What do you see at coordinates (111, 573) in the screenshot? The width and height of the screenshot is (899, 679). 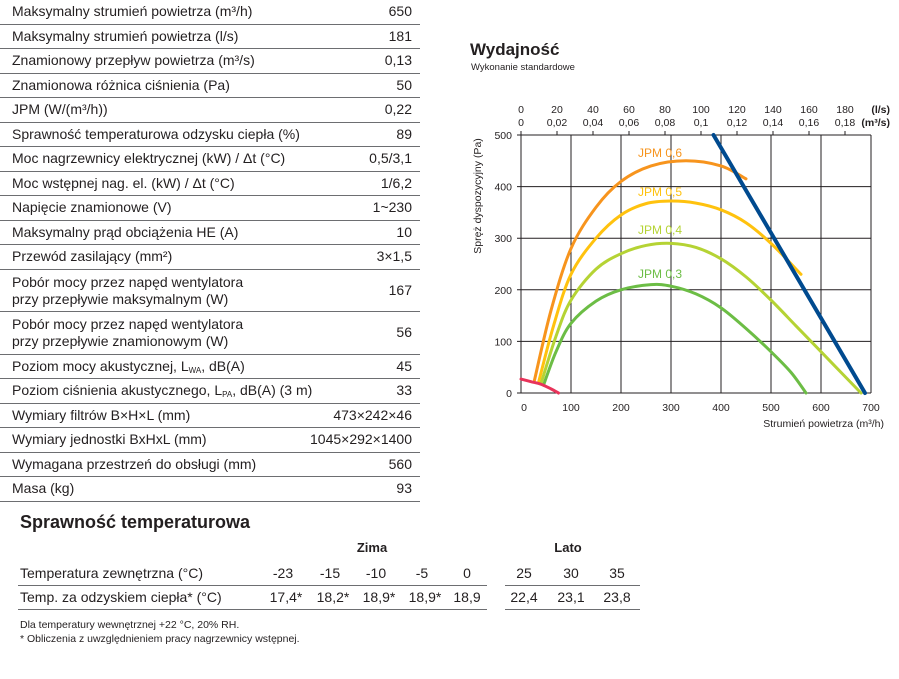 I see `efficiency-row-label: Temperatura zewnętrzna (°C)` at bounding box center [111, 573].